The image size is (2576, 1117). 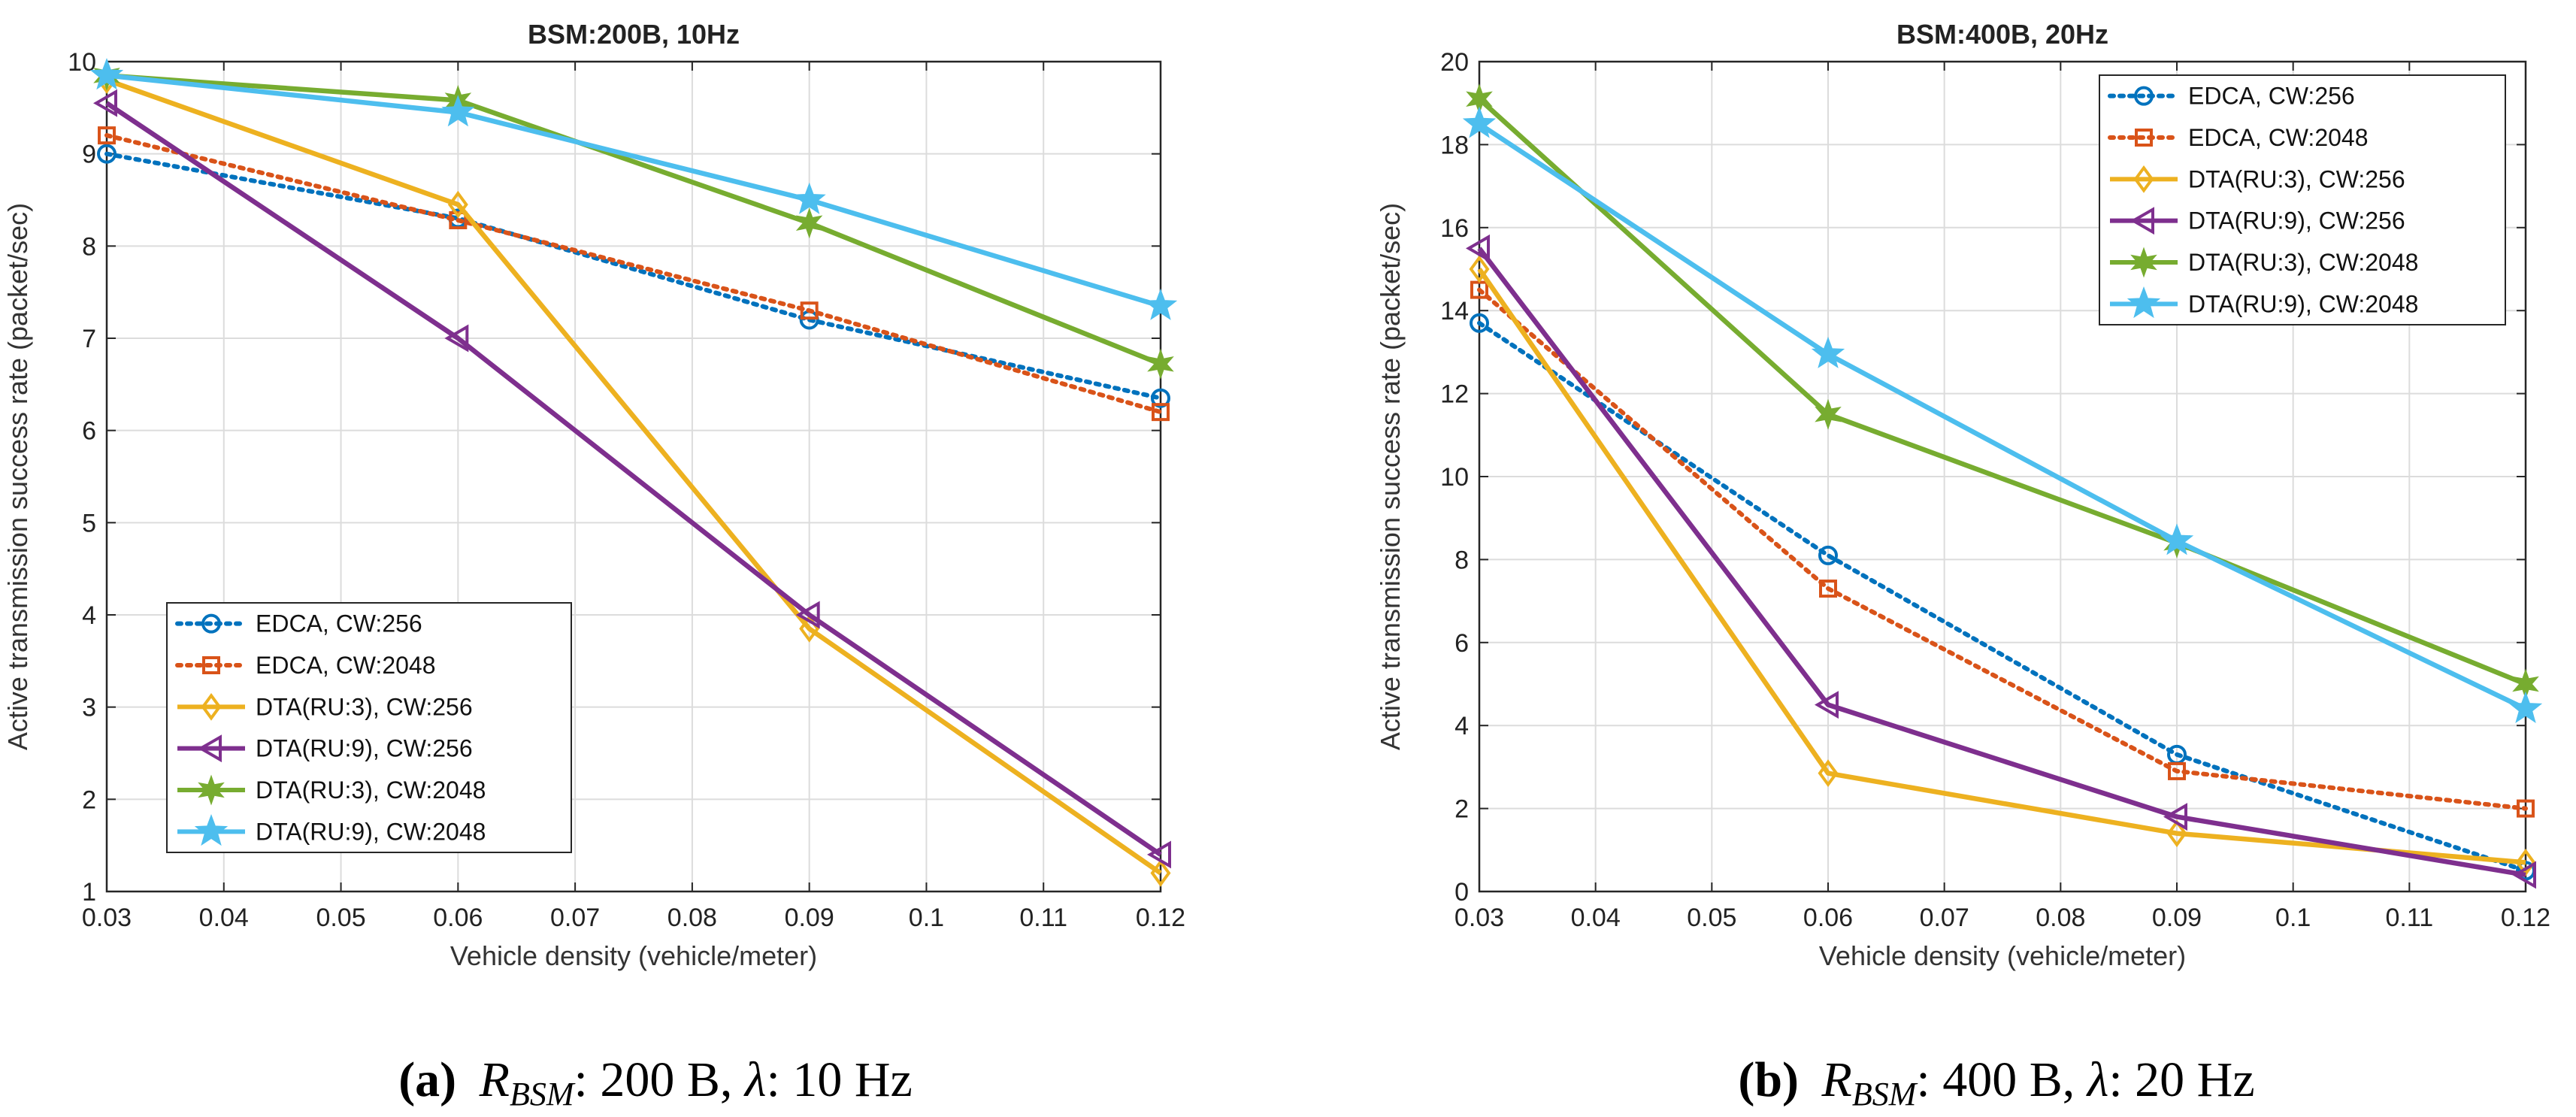 I want to click on y-tick-label: 9, so click(x=89, y=155).